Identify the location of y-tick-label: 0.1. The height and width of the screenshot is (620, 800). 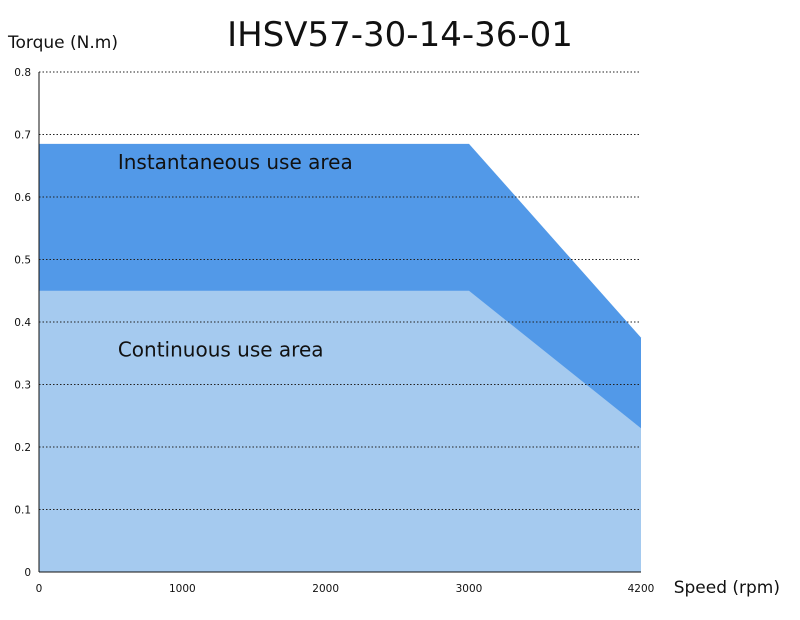
(22, 511).